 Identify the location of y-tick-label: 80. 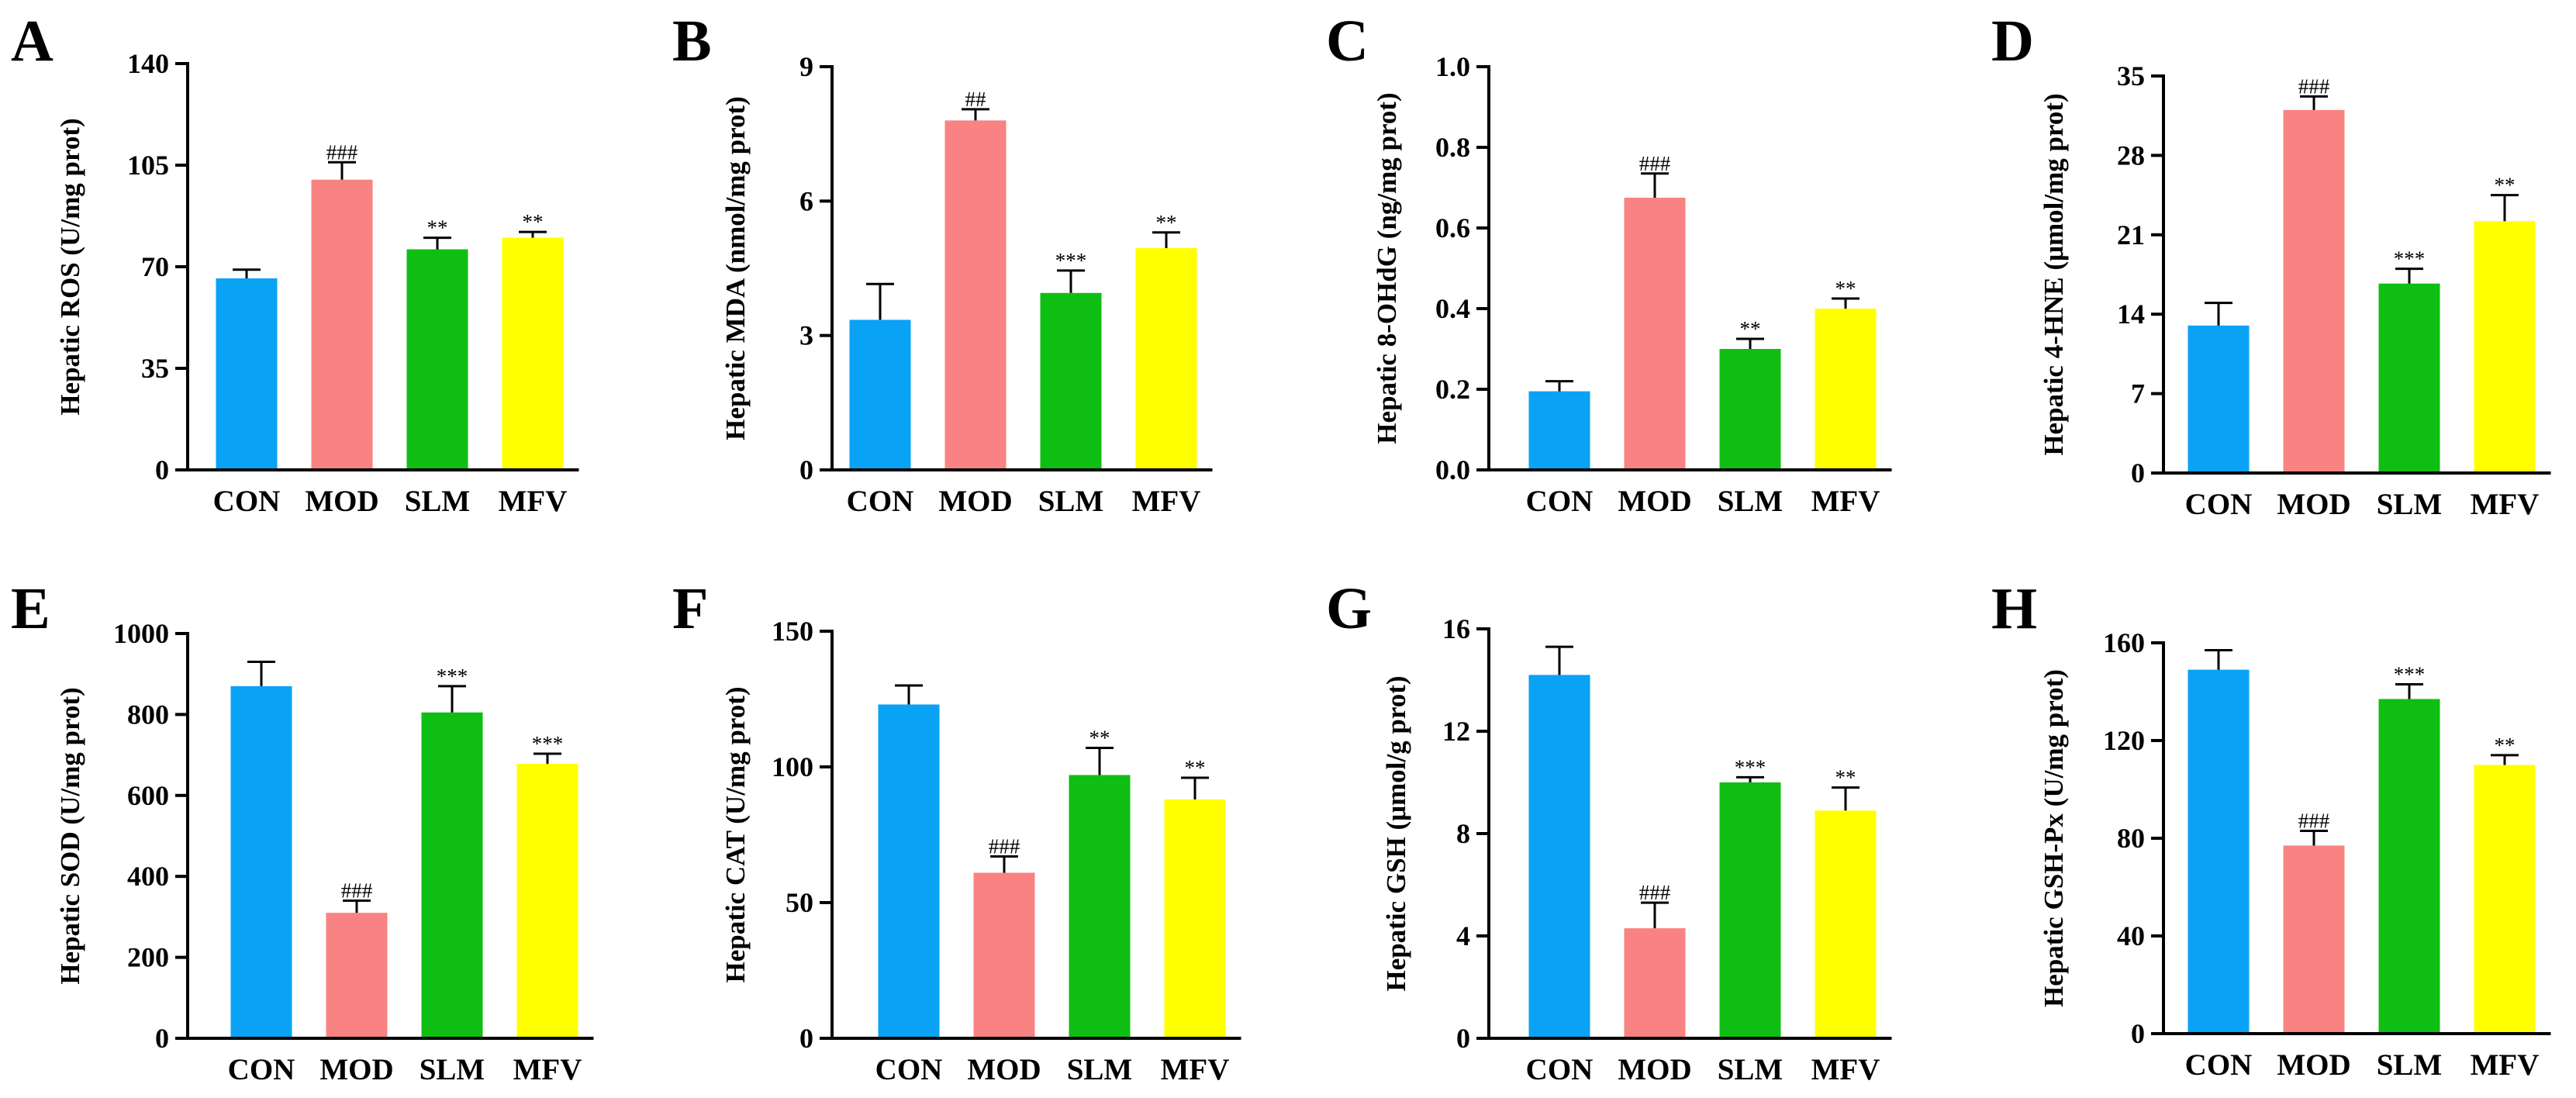
(2131, 839).